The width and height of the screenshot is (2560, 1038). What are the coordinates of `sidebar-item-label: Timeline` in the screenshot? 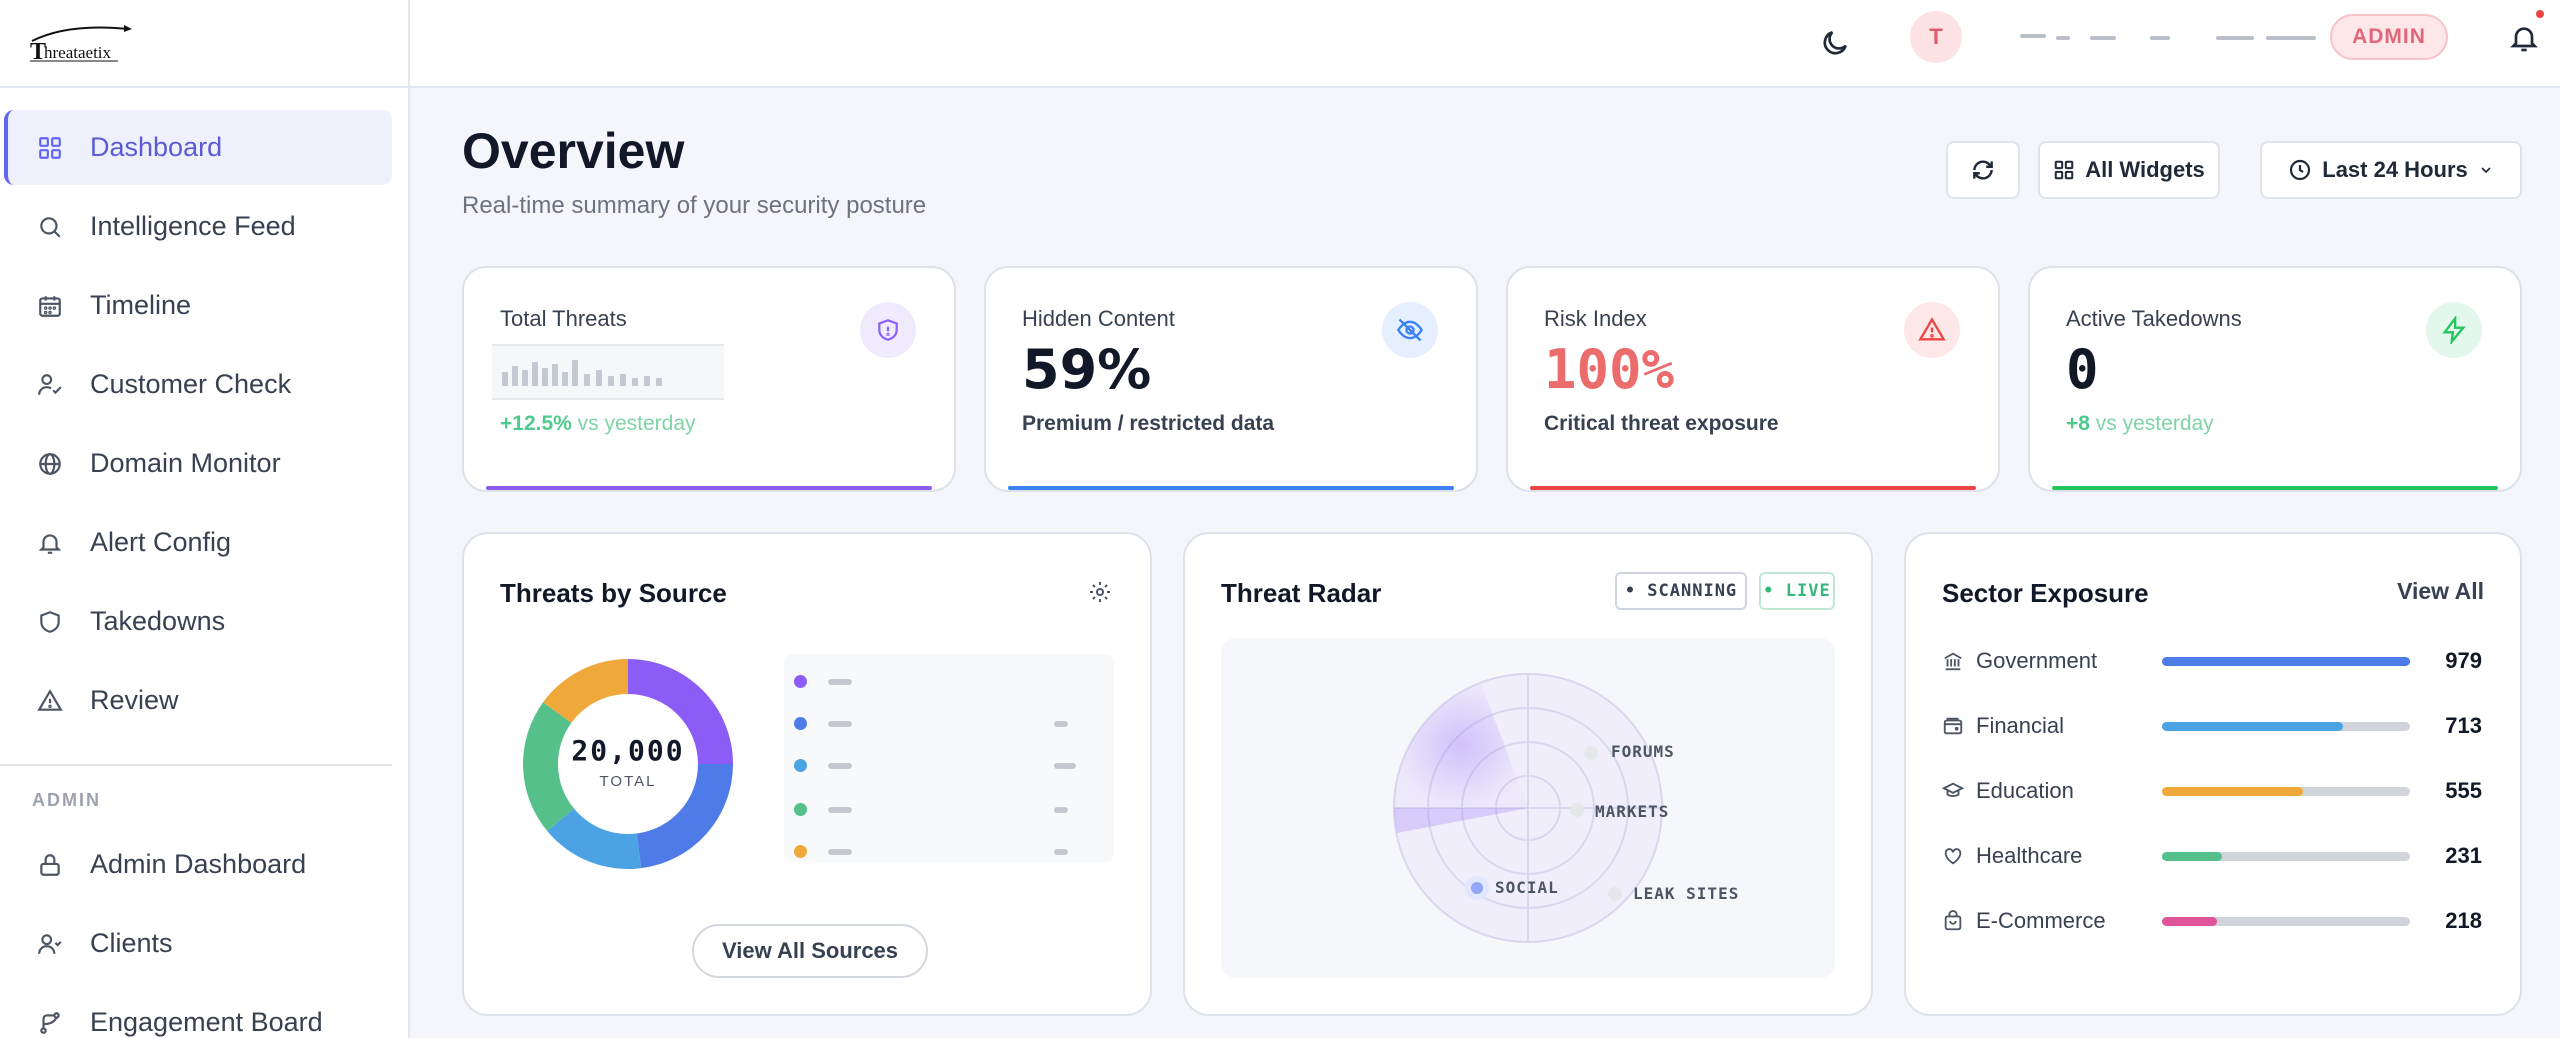 It's located at (141, 305).